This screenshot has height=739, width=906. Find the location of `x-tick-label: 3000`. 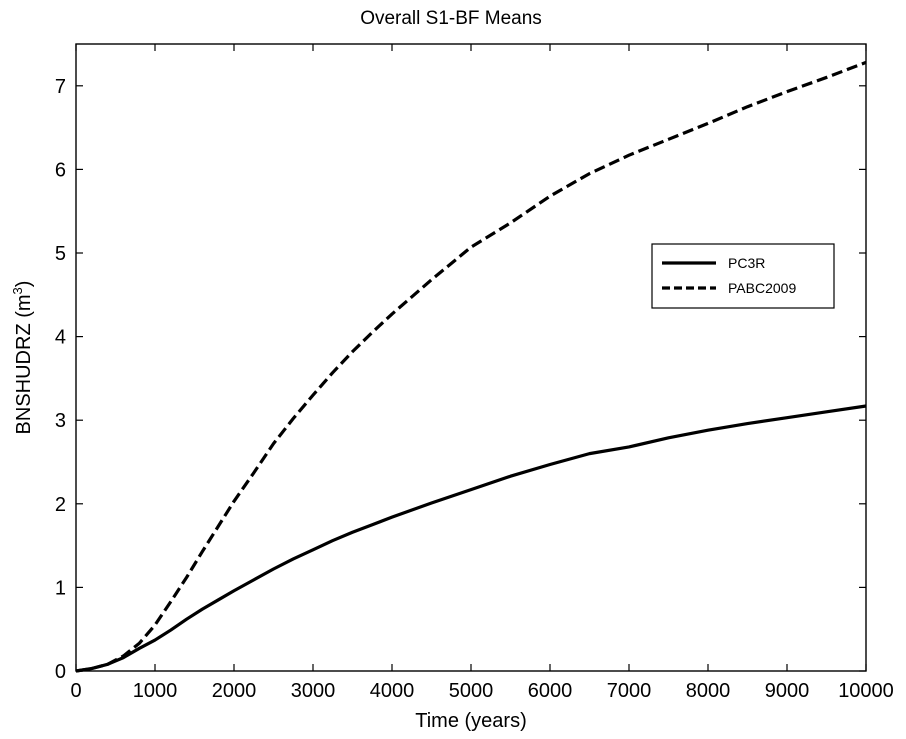

x-tick-label: 3000 is located at coordinates (313, 691).